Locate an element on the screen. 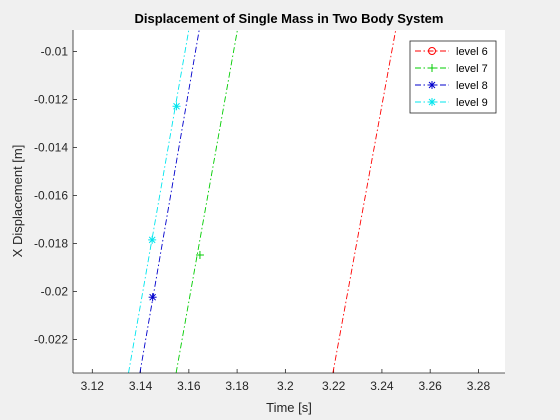  x-tick-label: 3.26 is located at coordinates (431, 386).